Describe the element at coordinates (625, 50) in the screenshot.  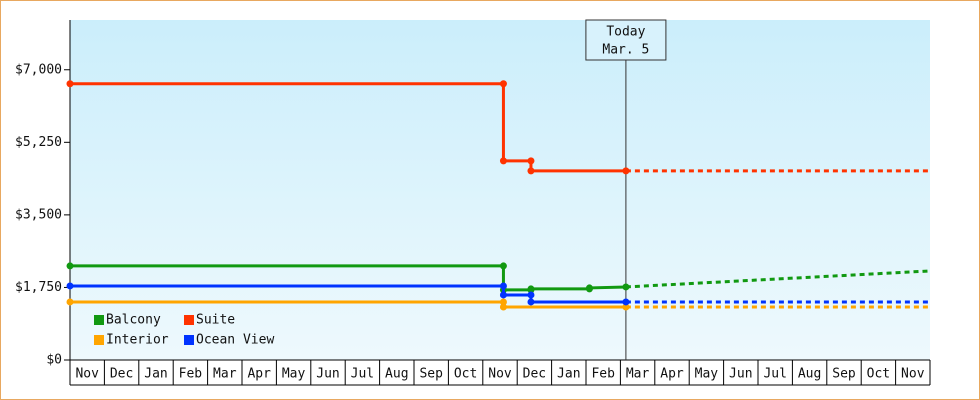
I see `today-label: Mar. 5` at that location.